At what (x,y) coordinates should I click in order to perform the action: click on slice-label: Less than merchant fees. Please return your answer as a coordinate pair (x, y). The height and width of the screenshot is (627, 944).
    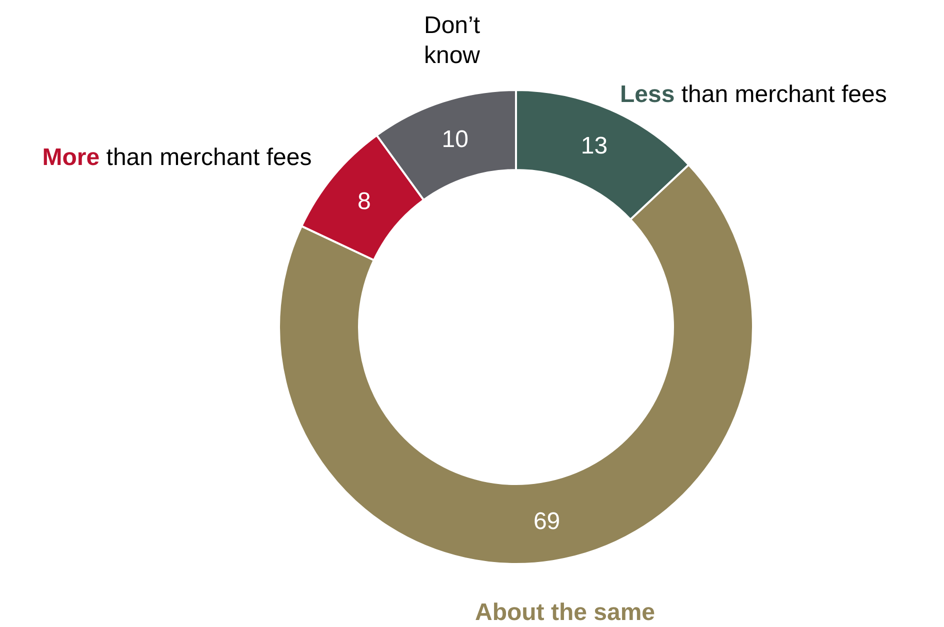
    Looking at the image, I should click on (753, 94).